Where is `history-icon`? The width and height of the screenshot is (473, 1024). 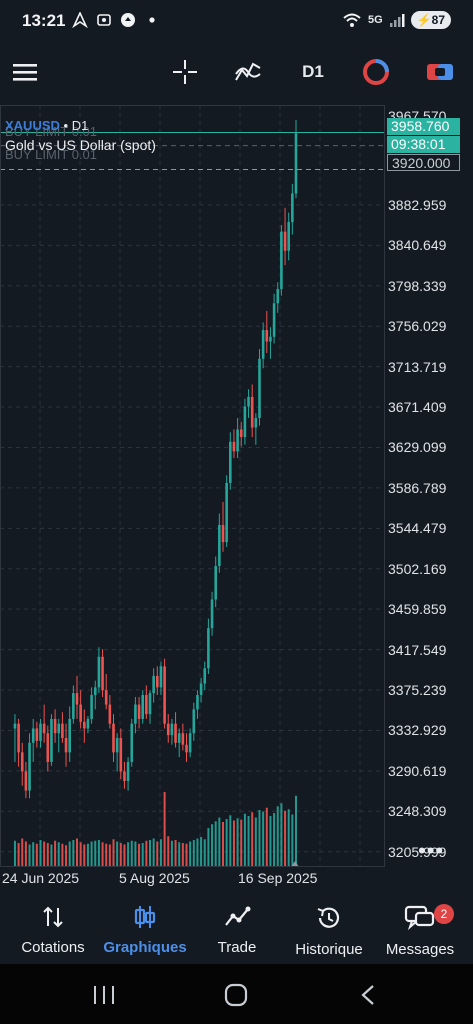
history-icon is located at coordinates (328, 917).